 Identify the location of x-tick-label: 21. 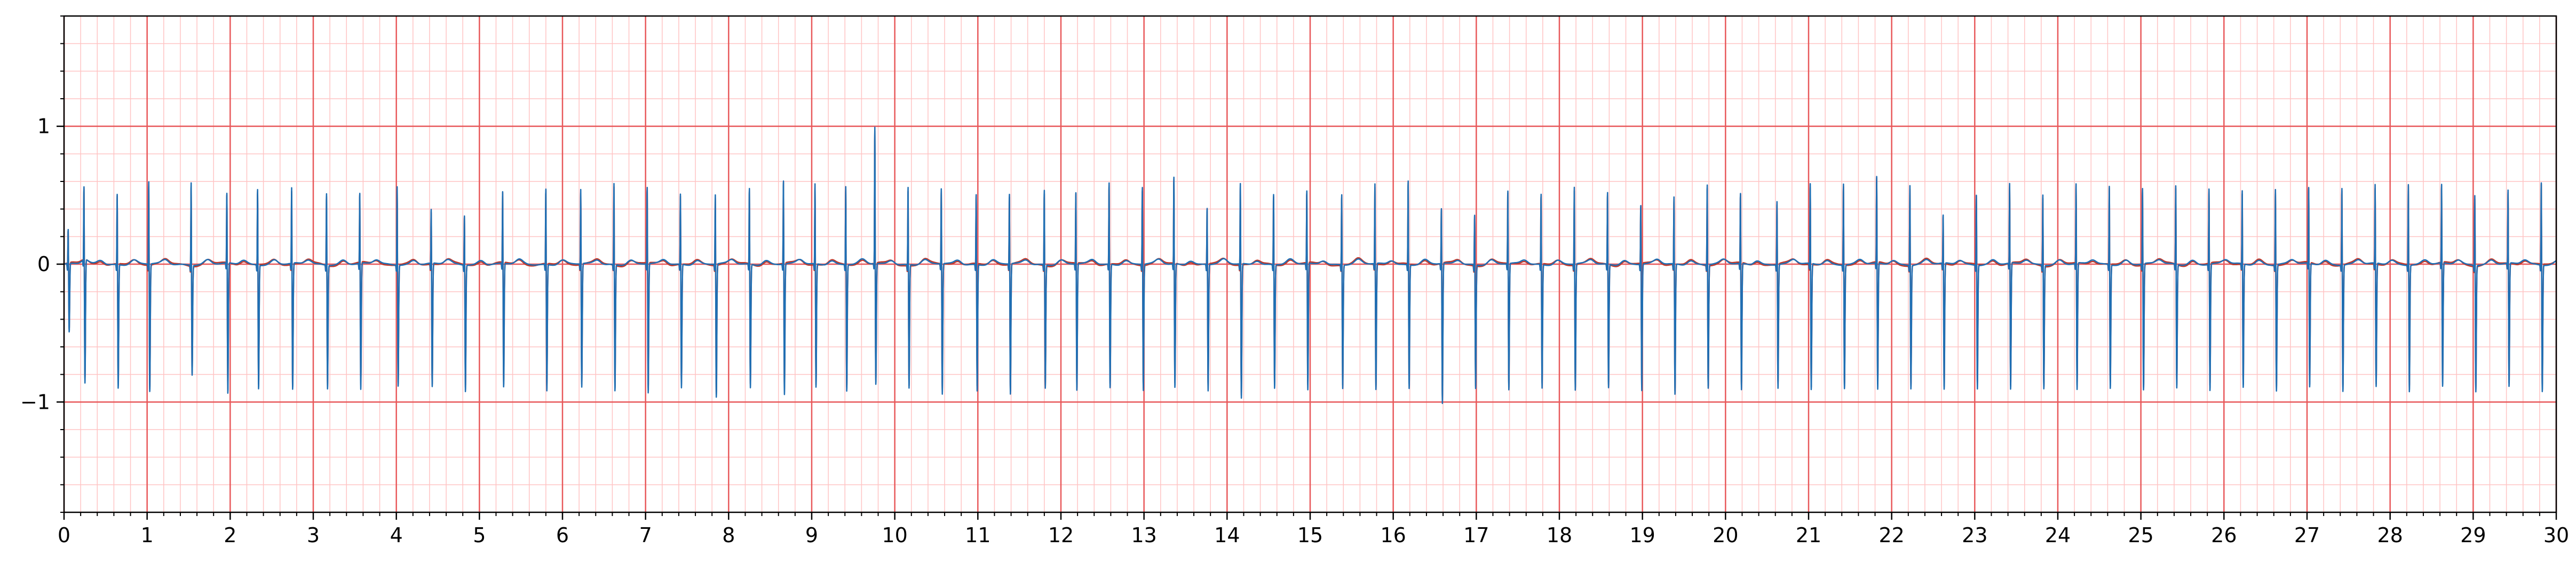
(1808, 535).